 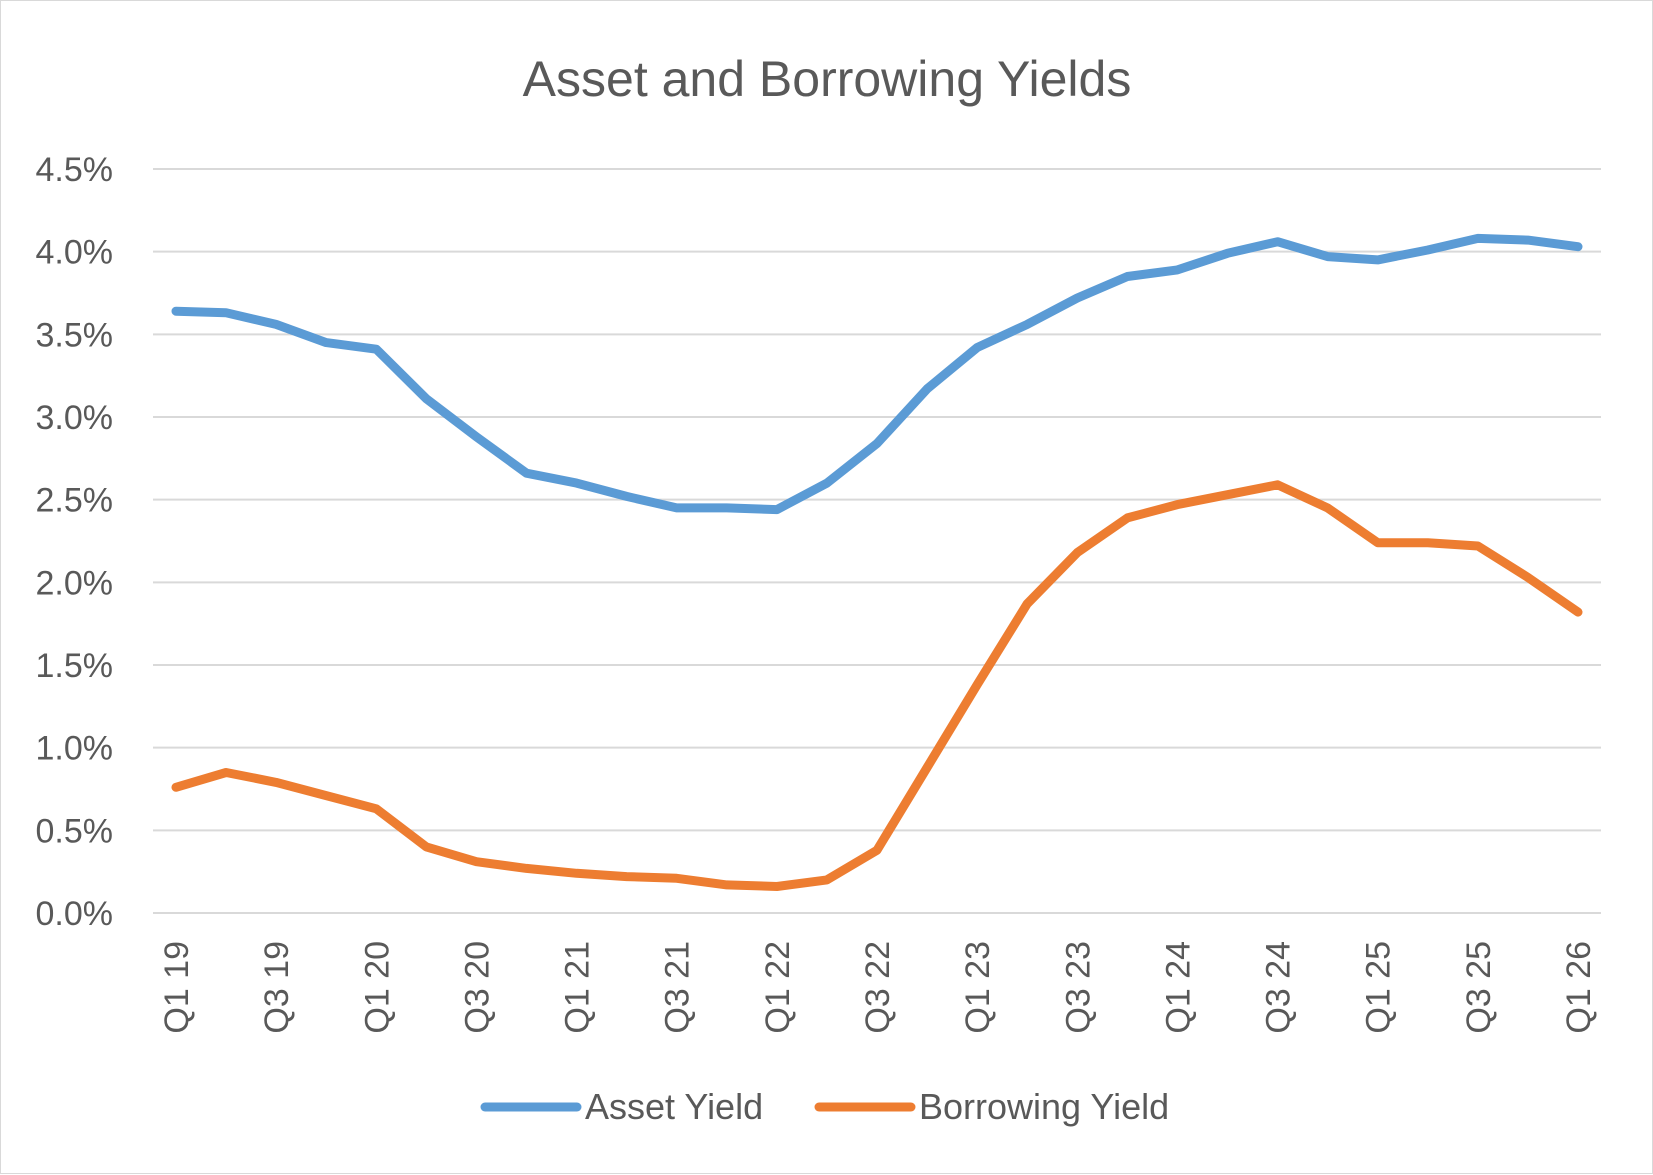 I want to click on y-tick-label: 4.0%, so click(x=75, y=253).